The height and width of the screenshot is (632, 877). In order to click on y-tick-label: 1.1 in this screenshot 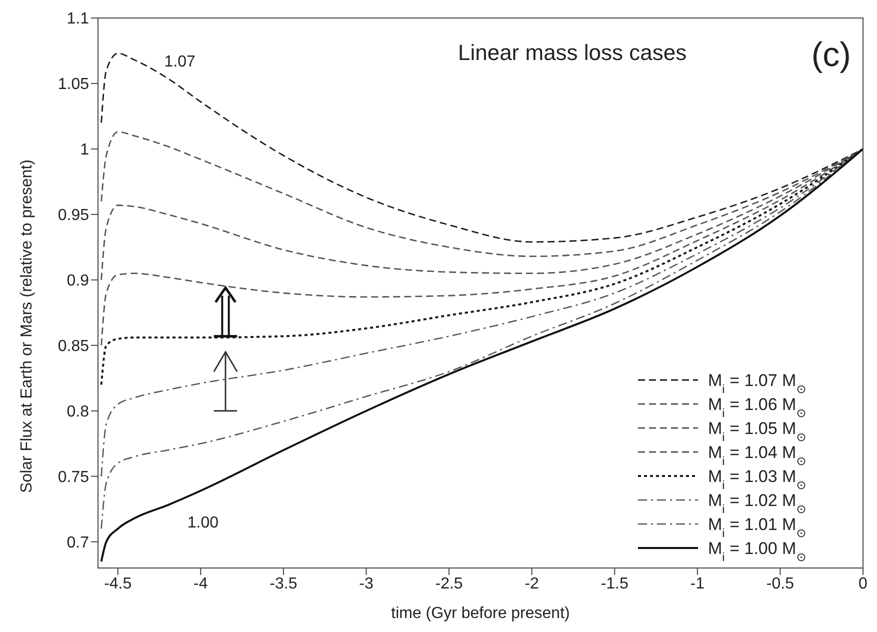, I will do `click(78, 19)`.